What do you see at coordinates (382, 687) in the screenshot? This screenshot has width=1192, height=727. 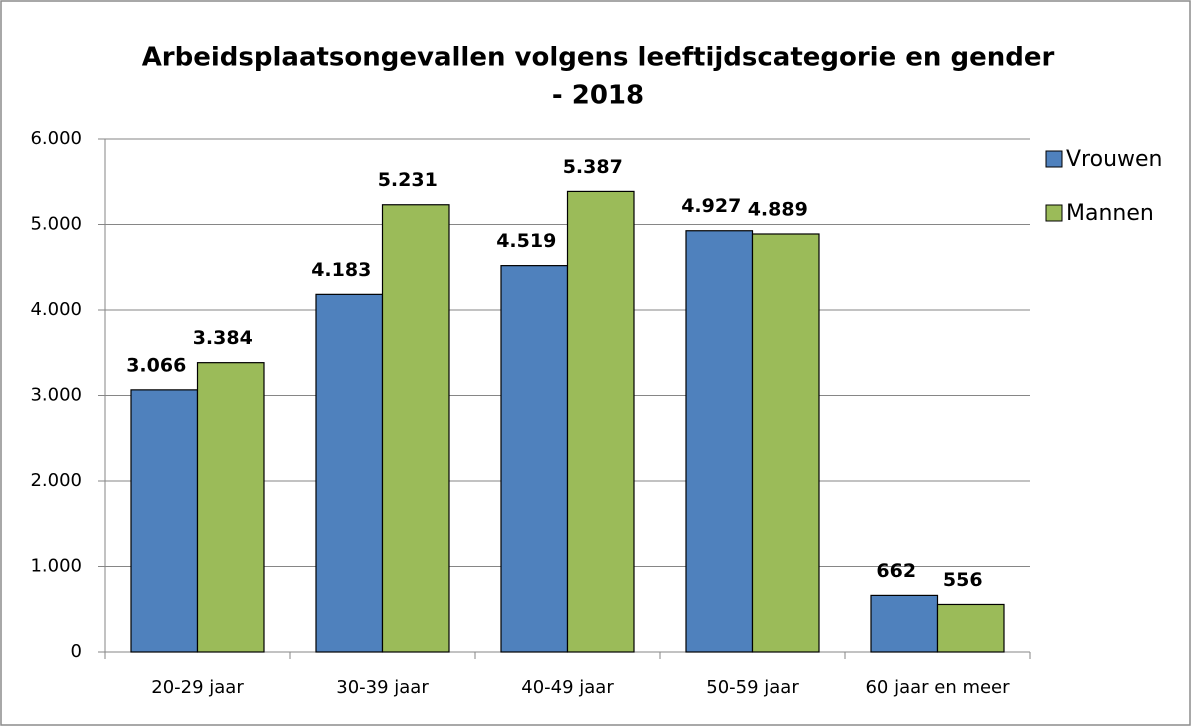 I see `x-tick-label: 30-39 jaar` at bounding box center [382, 687].